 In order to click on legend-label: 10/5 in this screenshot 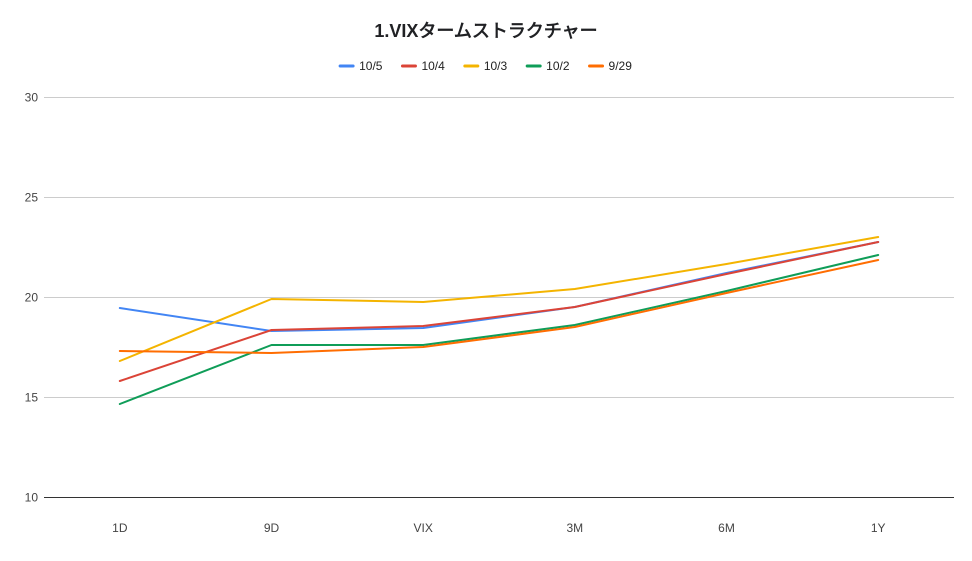, I will do `click(371, 66)`.